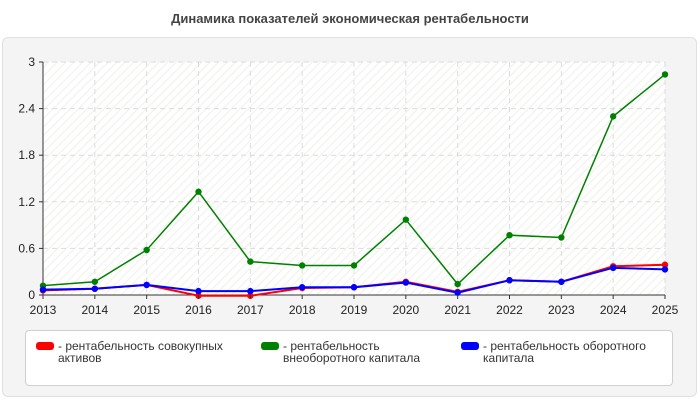  I want to click on x-tick-label: 2023, so click(561, 310).